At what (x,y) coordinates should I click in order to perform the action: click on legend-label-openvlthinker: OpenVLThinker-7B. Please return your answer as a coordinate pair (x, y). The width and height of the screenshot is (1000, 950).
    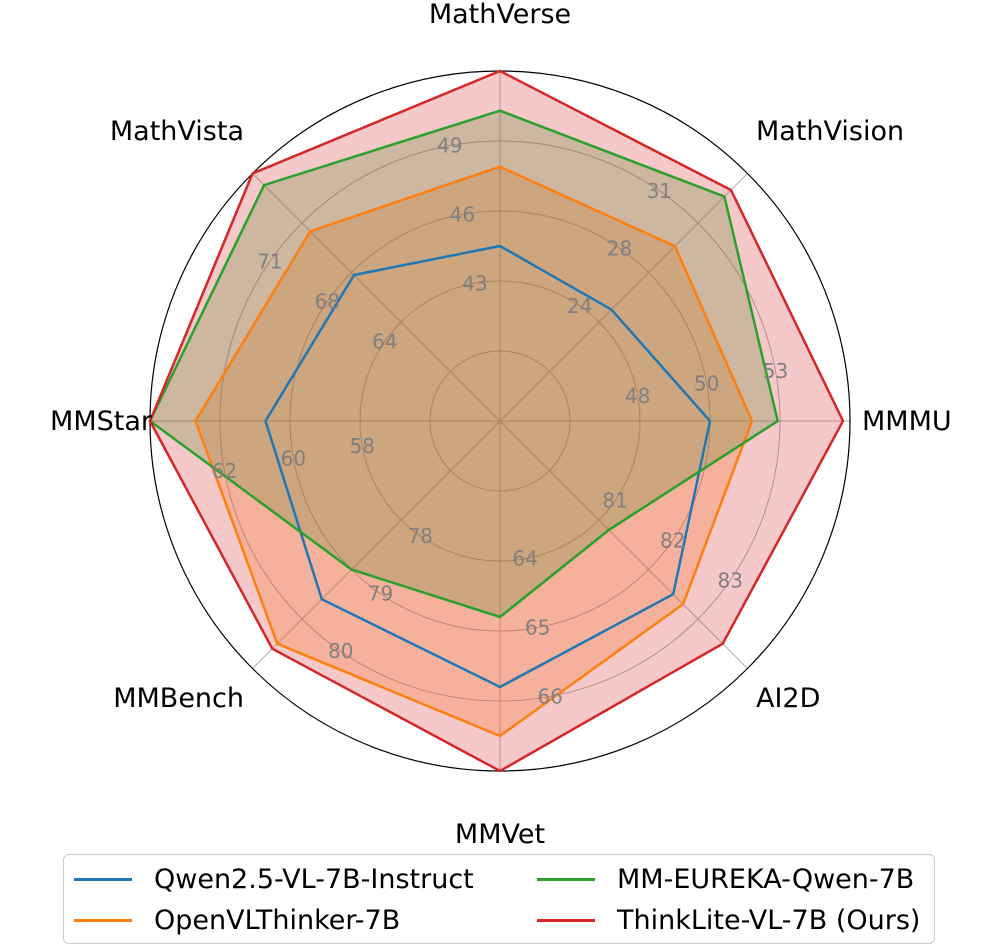
    Looking at the image, I should click on (277, 920).